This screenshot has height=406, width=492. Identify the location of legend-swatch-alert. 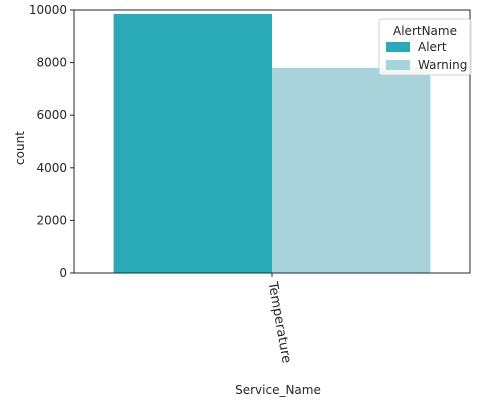
(398, 47).